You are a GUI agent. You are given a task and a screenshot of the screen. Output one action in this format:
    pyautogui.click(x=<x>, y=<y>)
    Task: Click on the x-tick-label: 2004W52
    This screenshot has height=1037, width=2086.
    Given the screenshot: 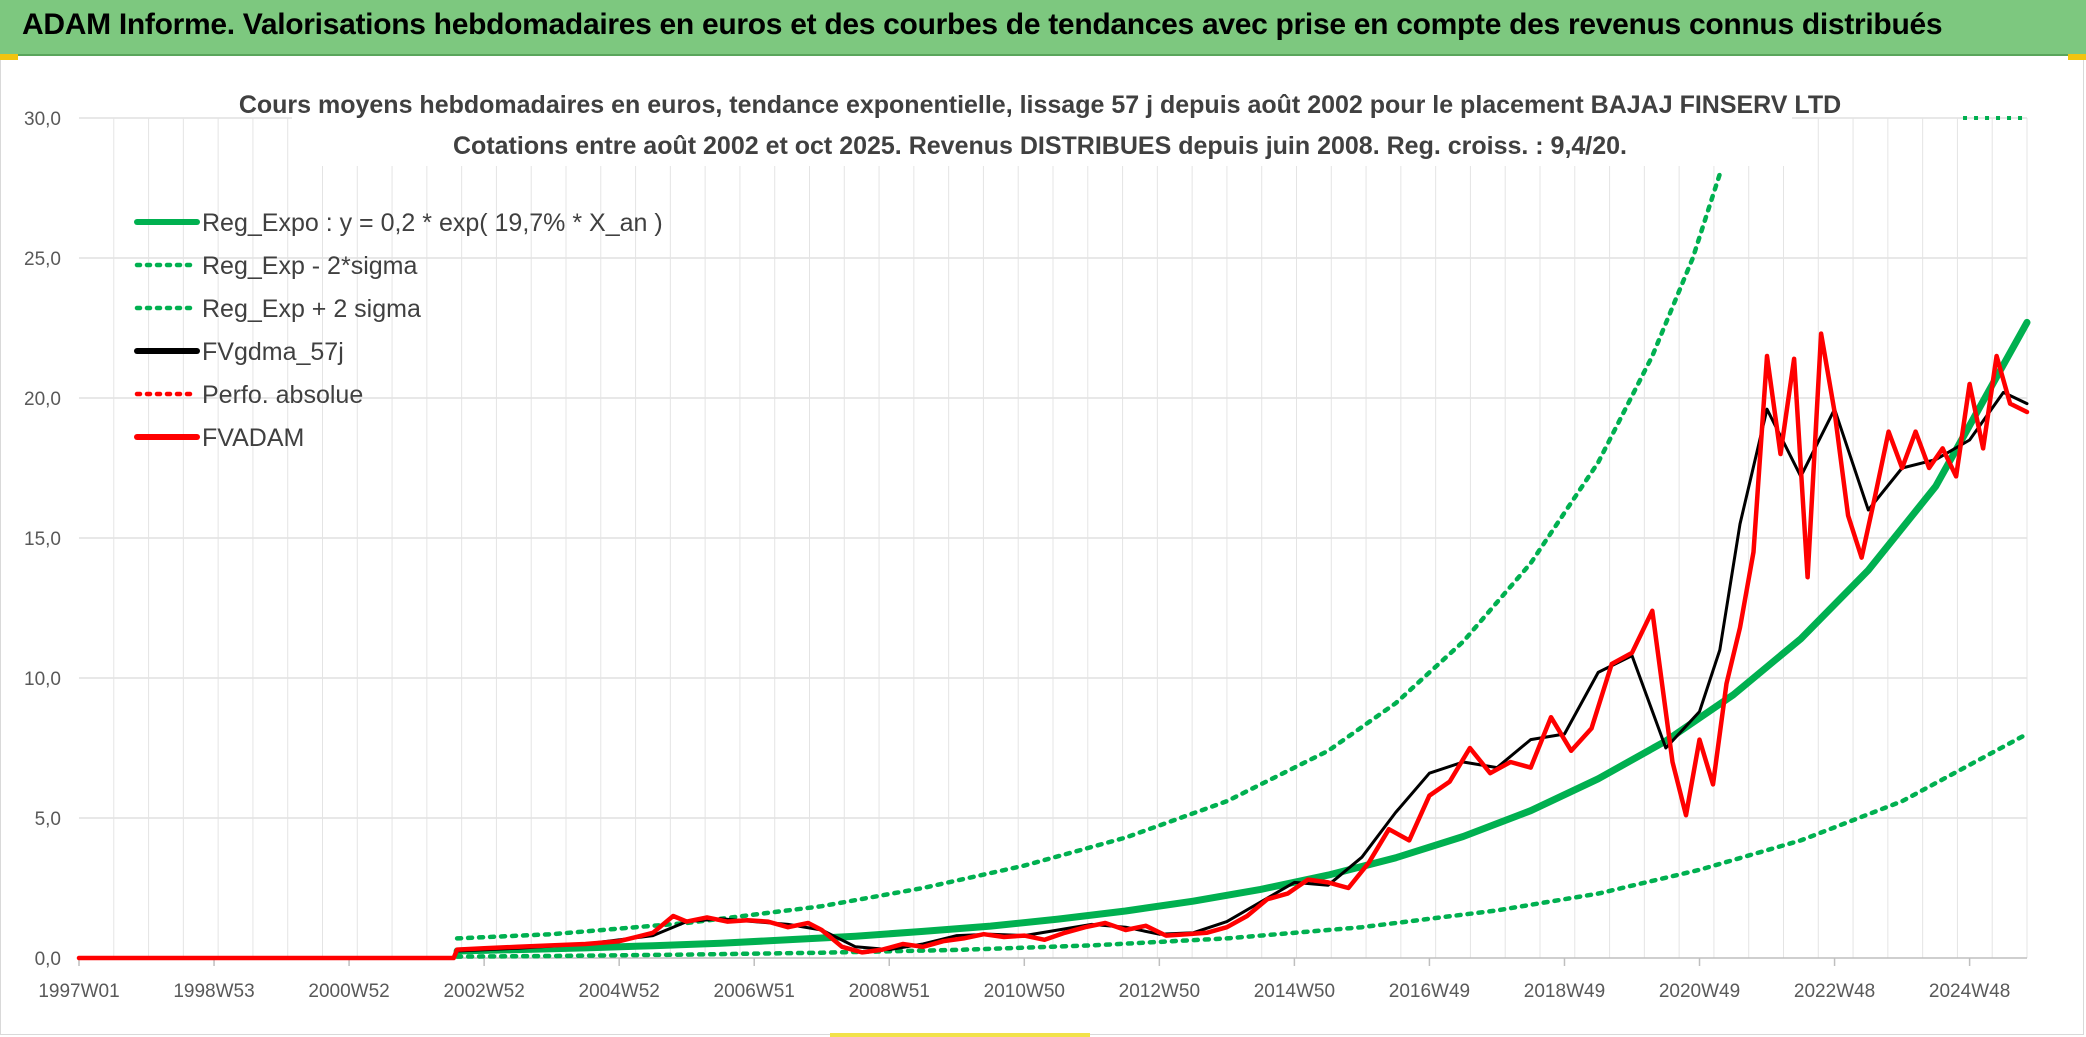 What is the action you would take?
    pyautogui.click(x=619, y=991)
    